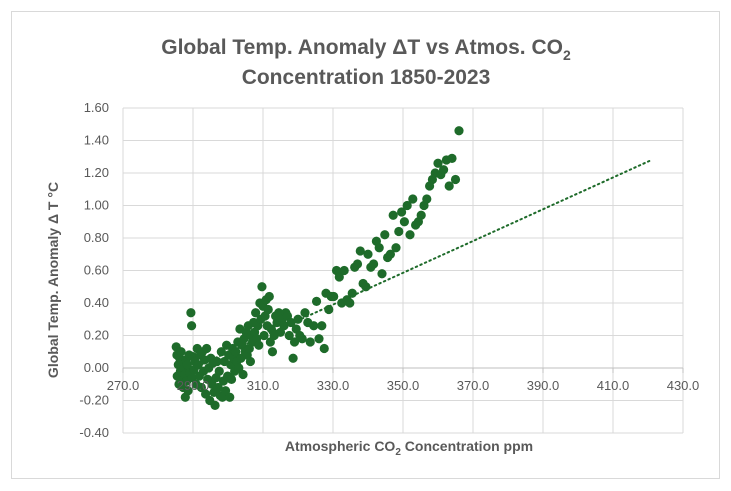 The height and width of the screenshot is (491, 731). Describe the element at coordinates (123, 385) in the screenshot. I see `x-tick-label: 270.0` at that location.